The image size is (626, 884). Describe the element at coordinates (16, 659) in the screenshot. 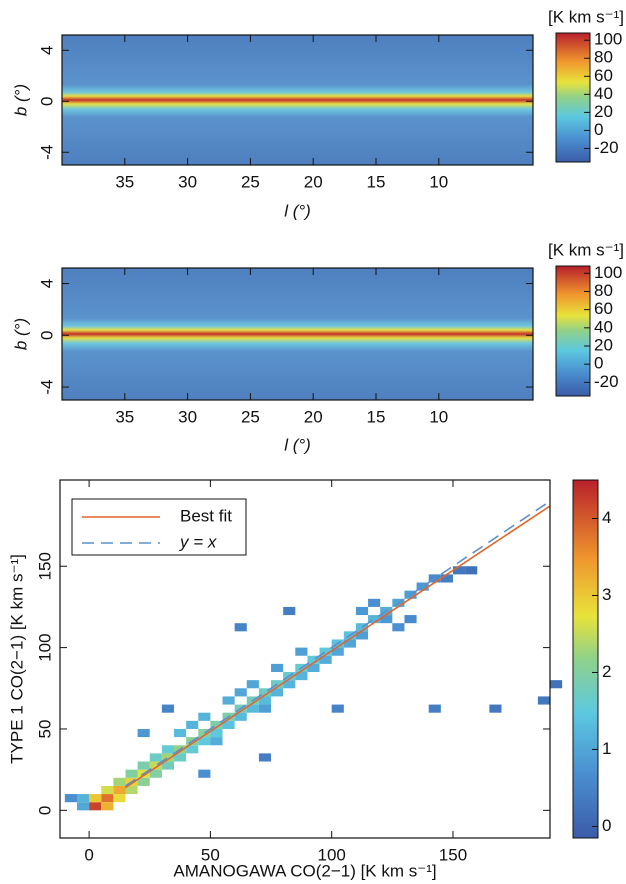

I see `y-axis-label: TYPE 1 CO(2−1) [K km s⁻¹]` at that location.